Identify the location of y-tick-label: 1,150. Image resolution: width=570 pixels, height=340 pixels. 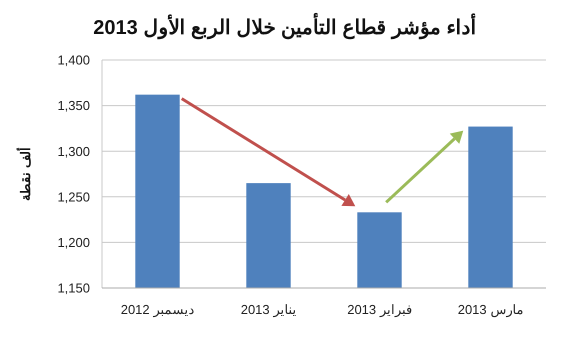
(73, 288).